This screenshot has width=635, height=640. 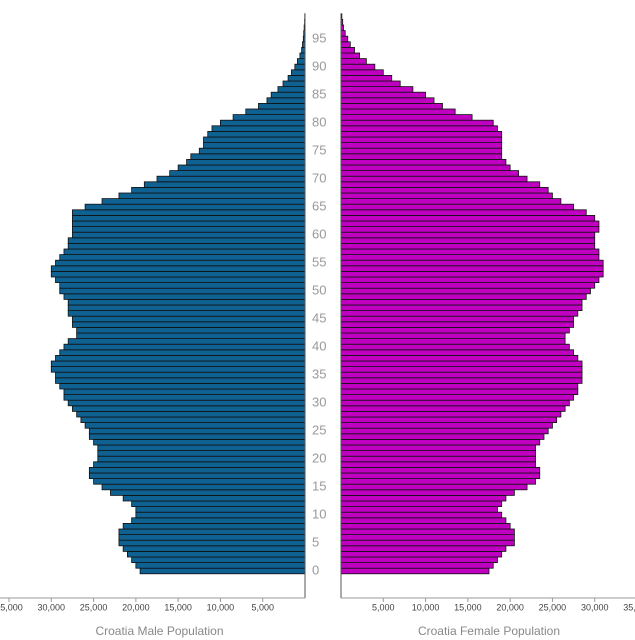 I want to click on age-label: 5, so click(x=315, y=541).